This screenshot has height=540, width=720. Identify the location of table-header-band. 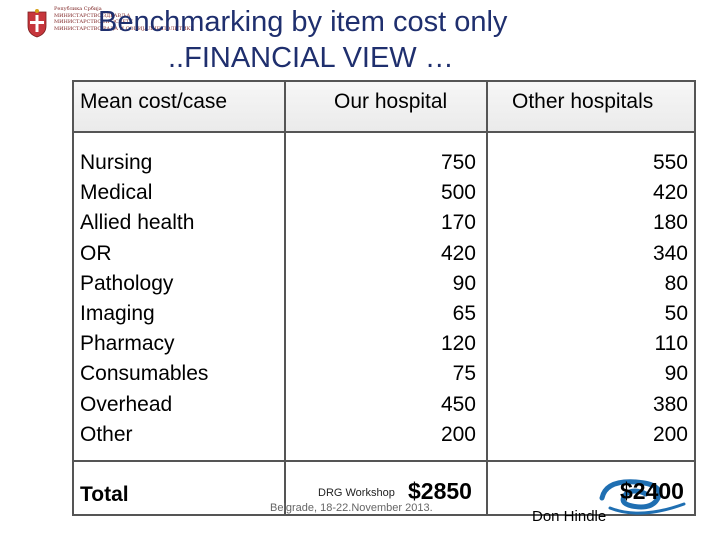
(384, 106).